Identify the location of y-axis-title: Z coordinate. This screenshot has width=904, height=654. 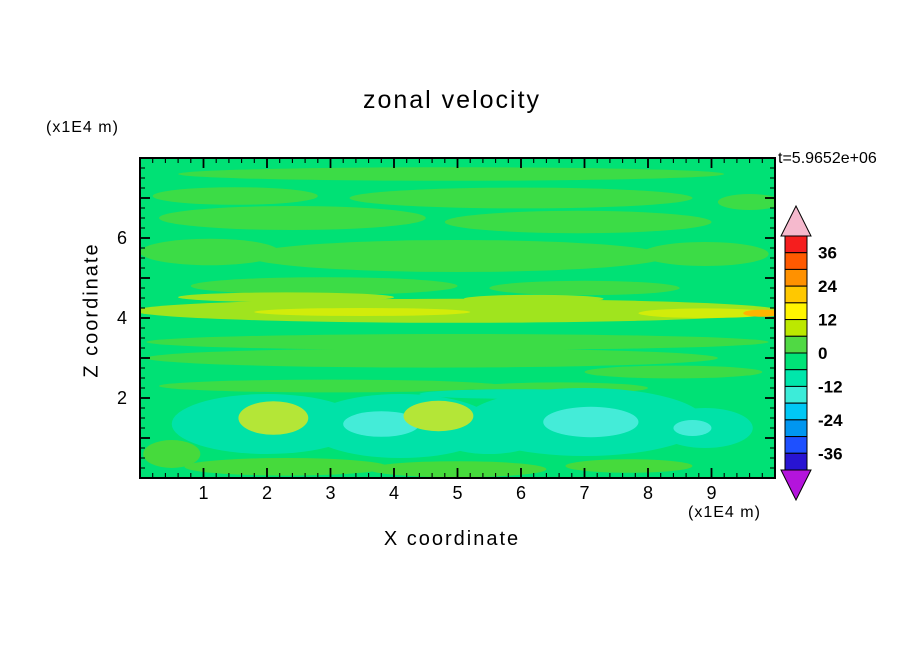
(91, 310).